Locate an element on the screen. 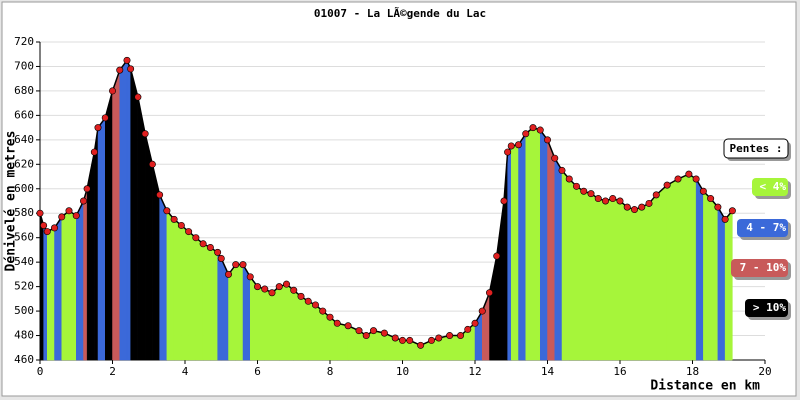 The width and height of the screenshot is (800, 400). y-tick-label: 540 is located at coordinates (24, 261).